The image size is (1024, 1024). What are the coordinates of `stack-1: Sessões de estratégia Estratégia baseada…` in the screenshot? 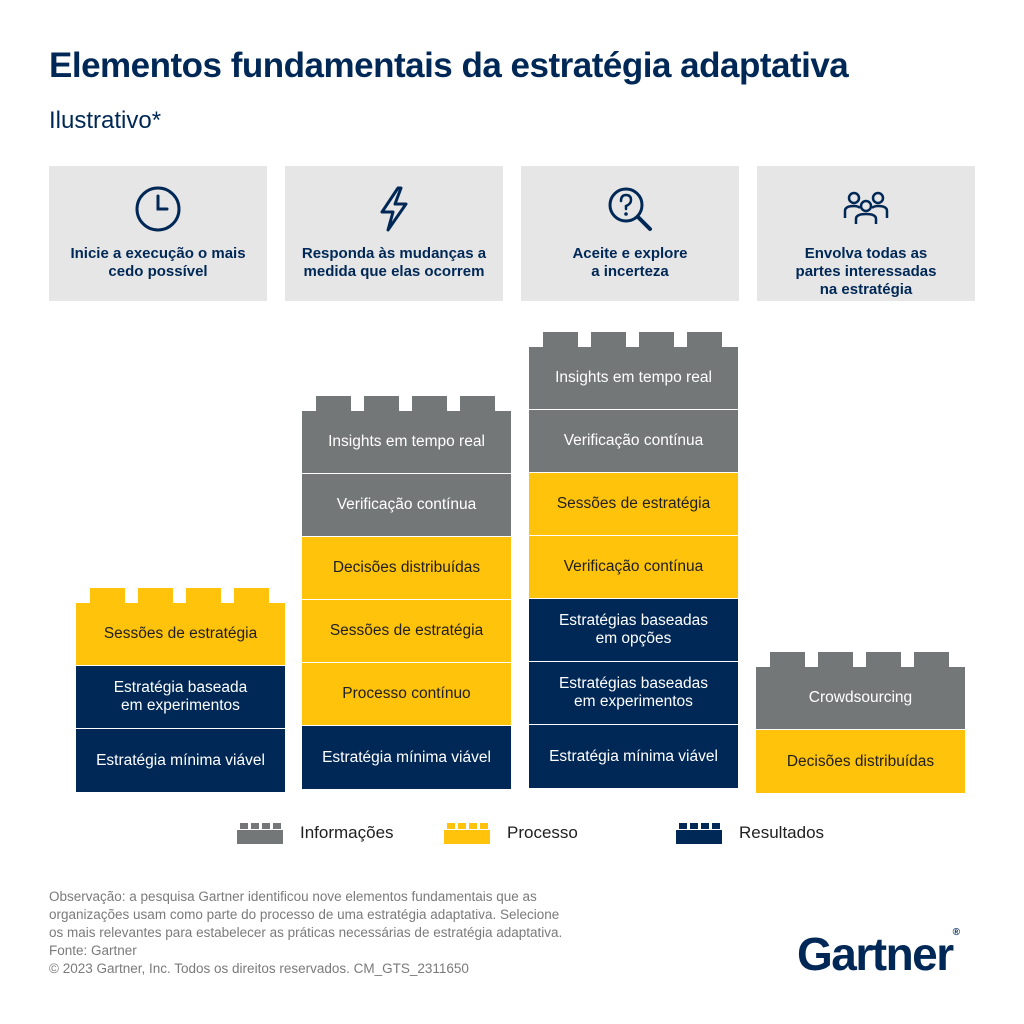 It's located at (180, 690).